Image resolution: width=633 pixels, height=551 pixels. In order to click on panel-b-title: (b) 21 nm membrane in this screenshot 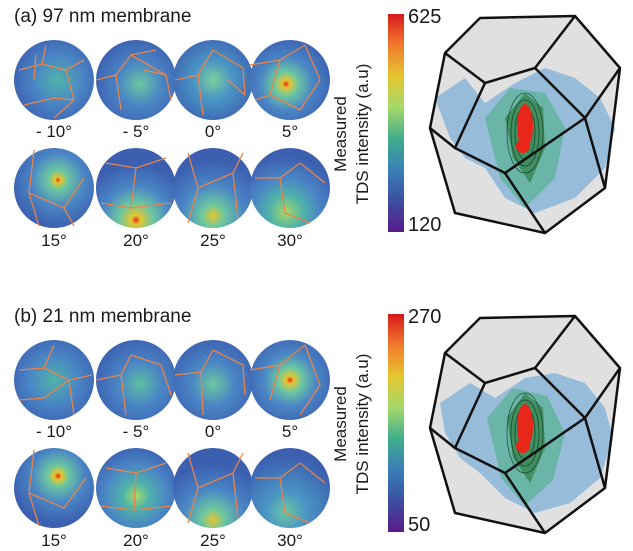, I will do `click(103, 316)`.